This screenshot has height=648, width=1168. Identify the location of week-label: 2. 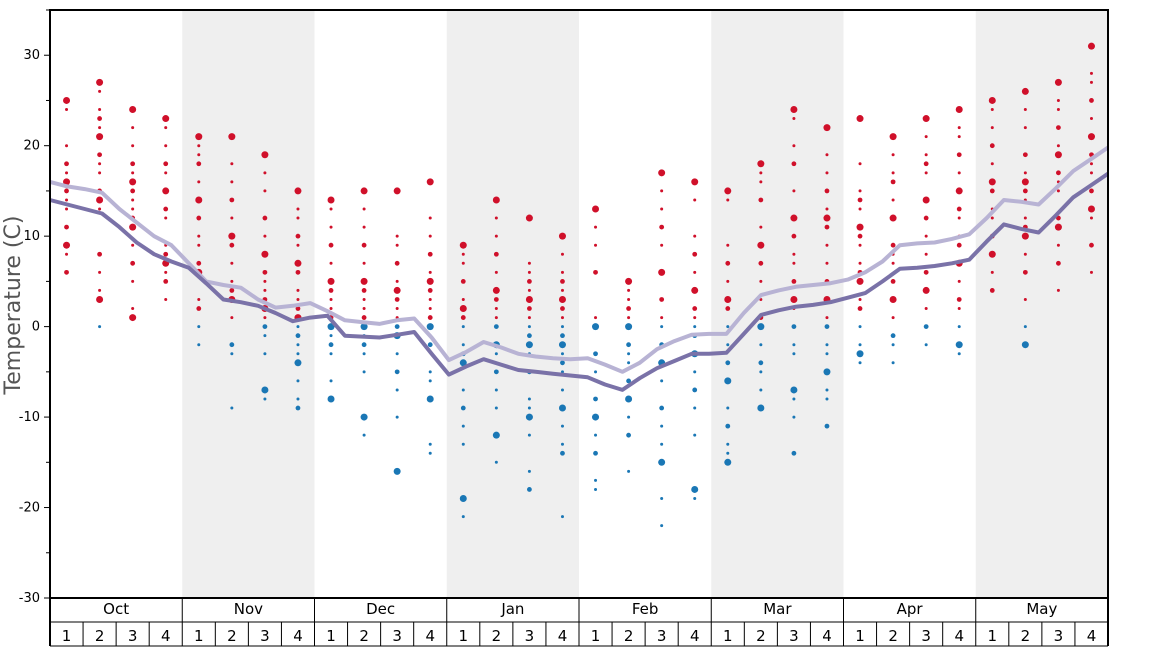
(100, 636).